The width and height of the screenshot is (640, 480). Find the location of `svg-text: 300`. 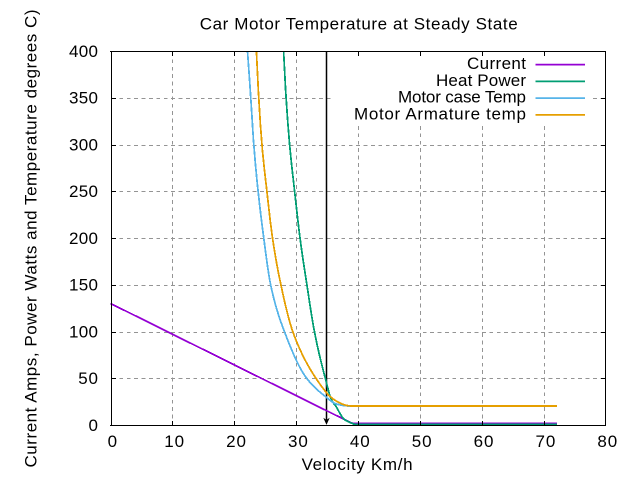

svg-text: 300 is located at coordinates (83, 144).